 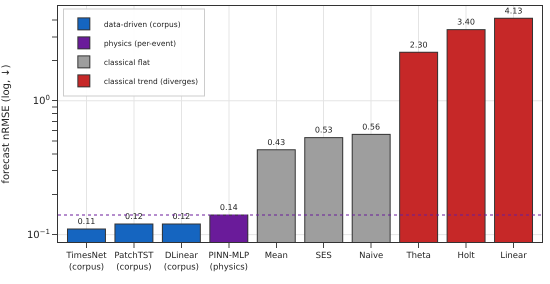 I want to click on x-tick-label: SES, so click(x=324, y=256).